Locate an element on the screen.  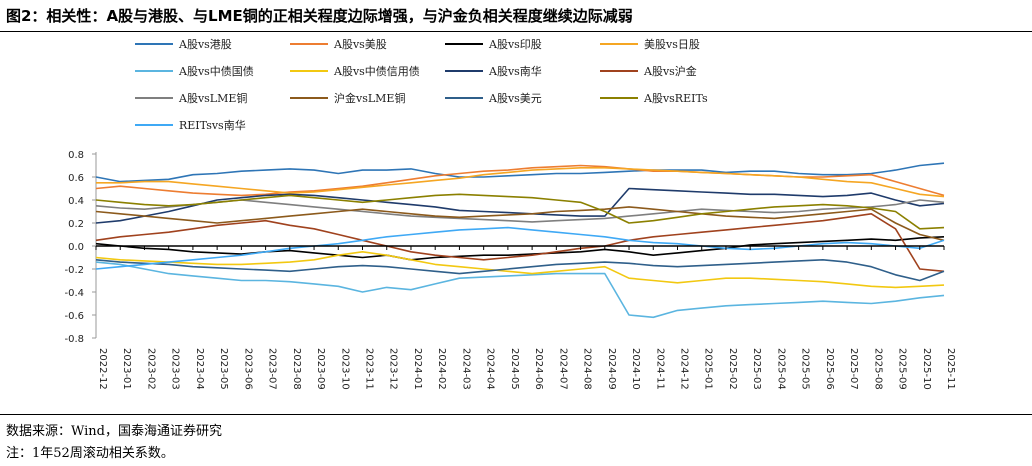
y-tick-label: -0.2 is located at coordinates (74, 270).